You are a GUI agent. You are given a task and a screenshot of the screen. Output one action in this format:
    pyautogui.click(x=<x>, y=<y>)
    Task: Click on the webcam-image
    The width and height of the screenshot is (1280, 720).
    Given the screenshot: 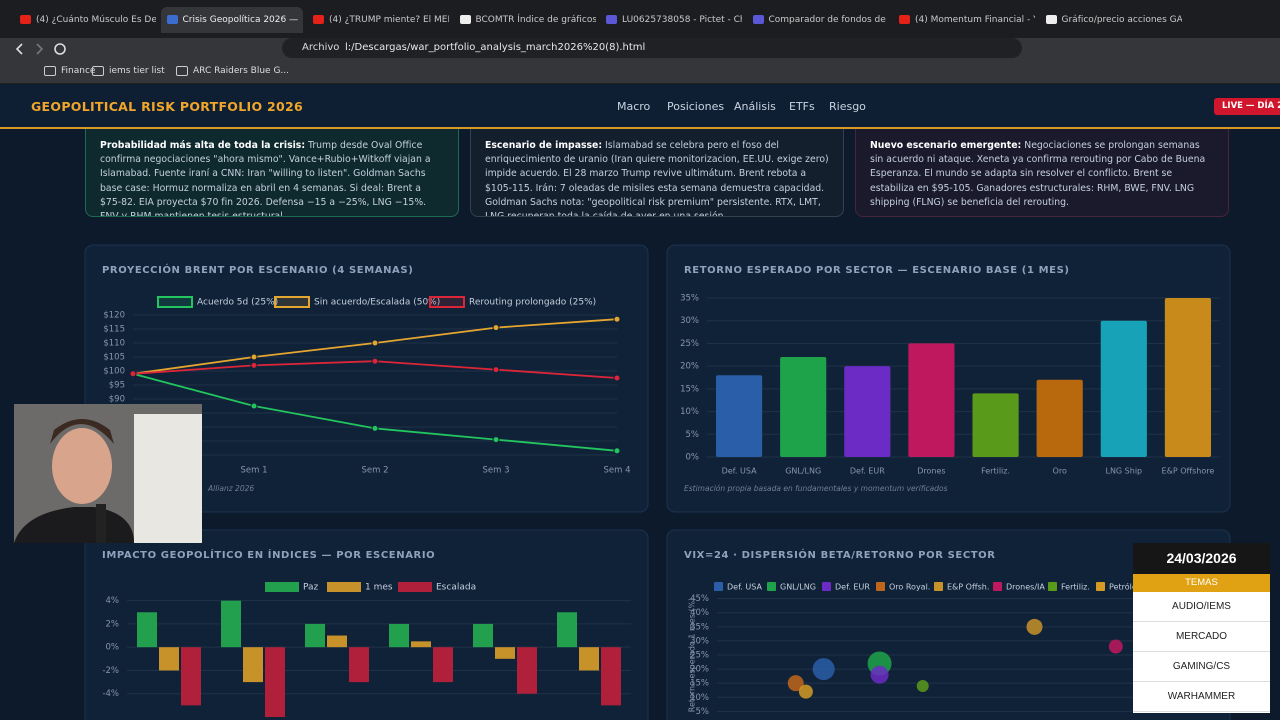 What is the action you would take?
    pyautogui.click(x=108, y=473)
    